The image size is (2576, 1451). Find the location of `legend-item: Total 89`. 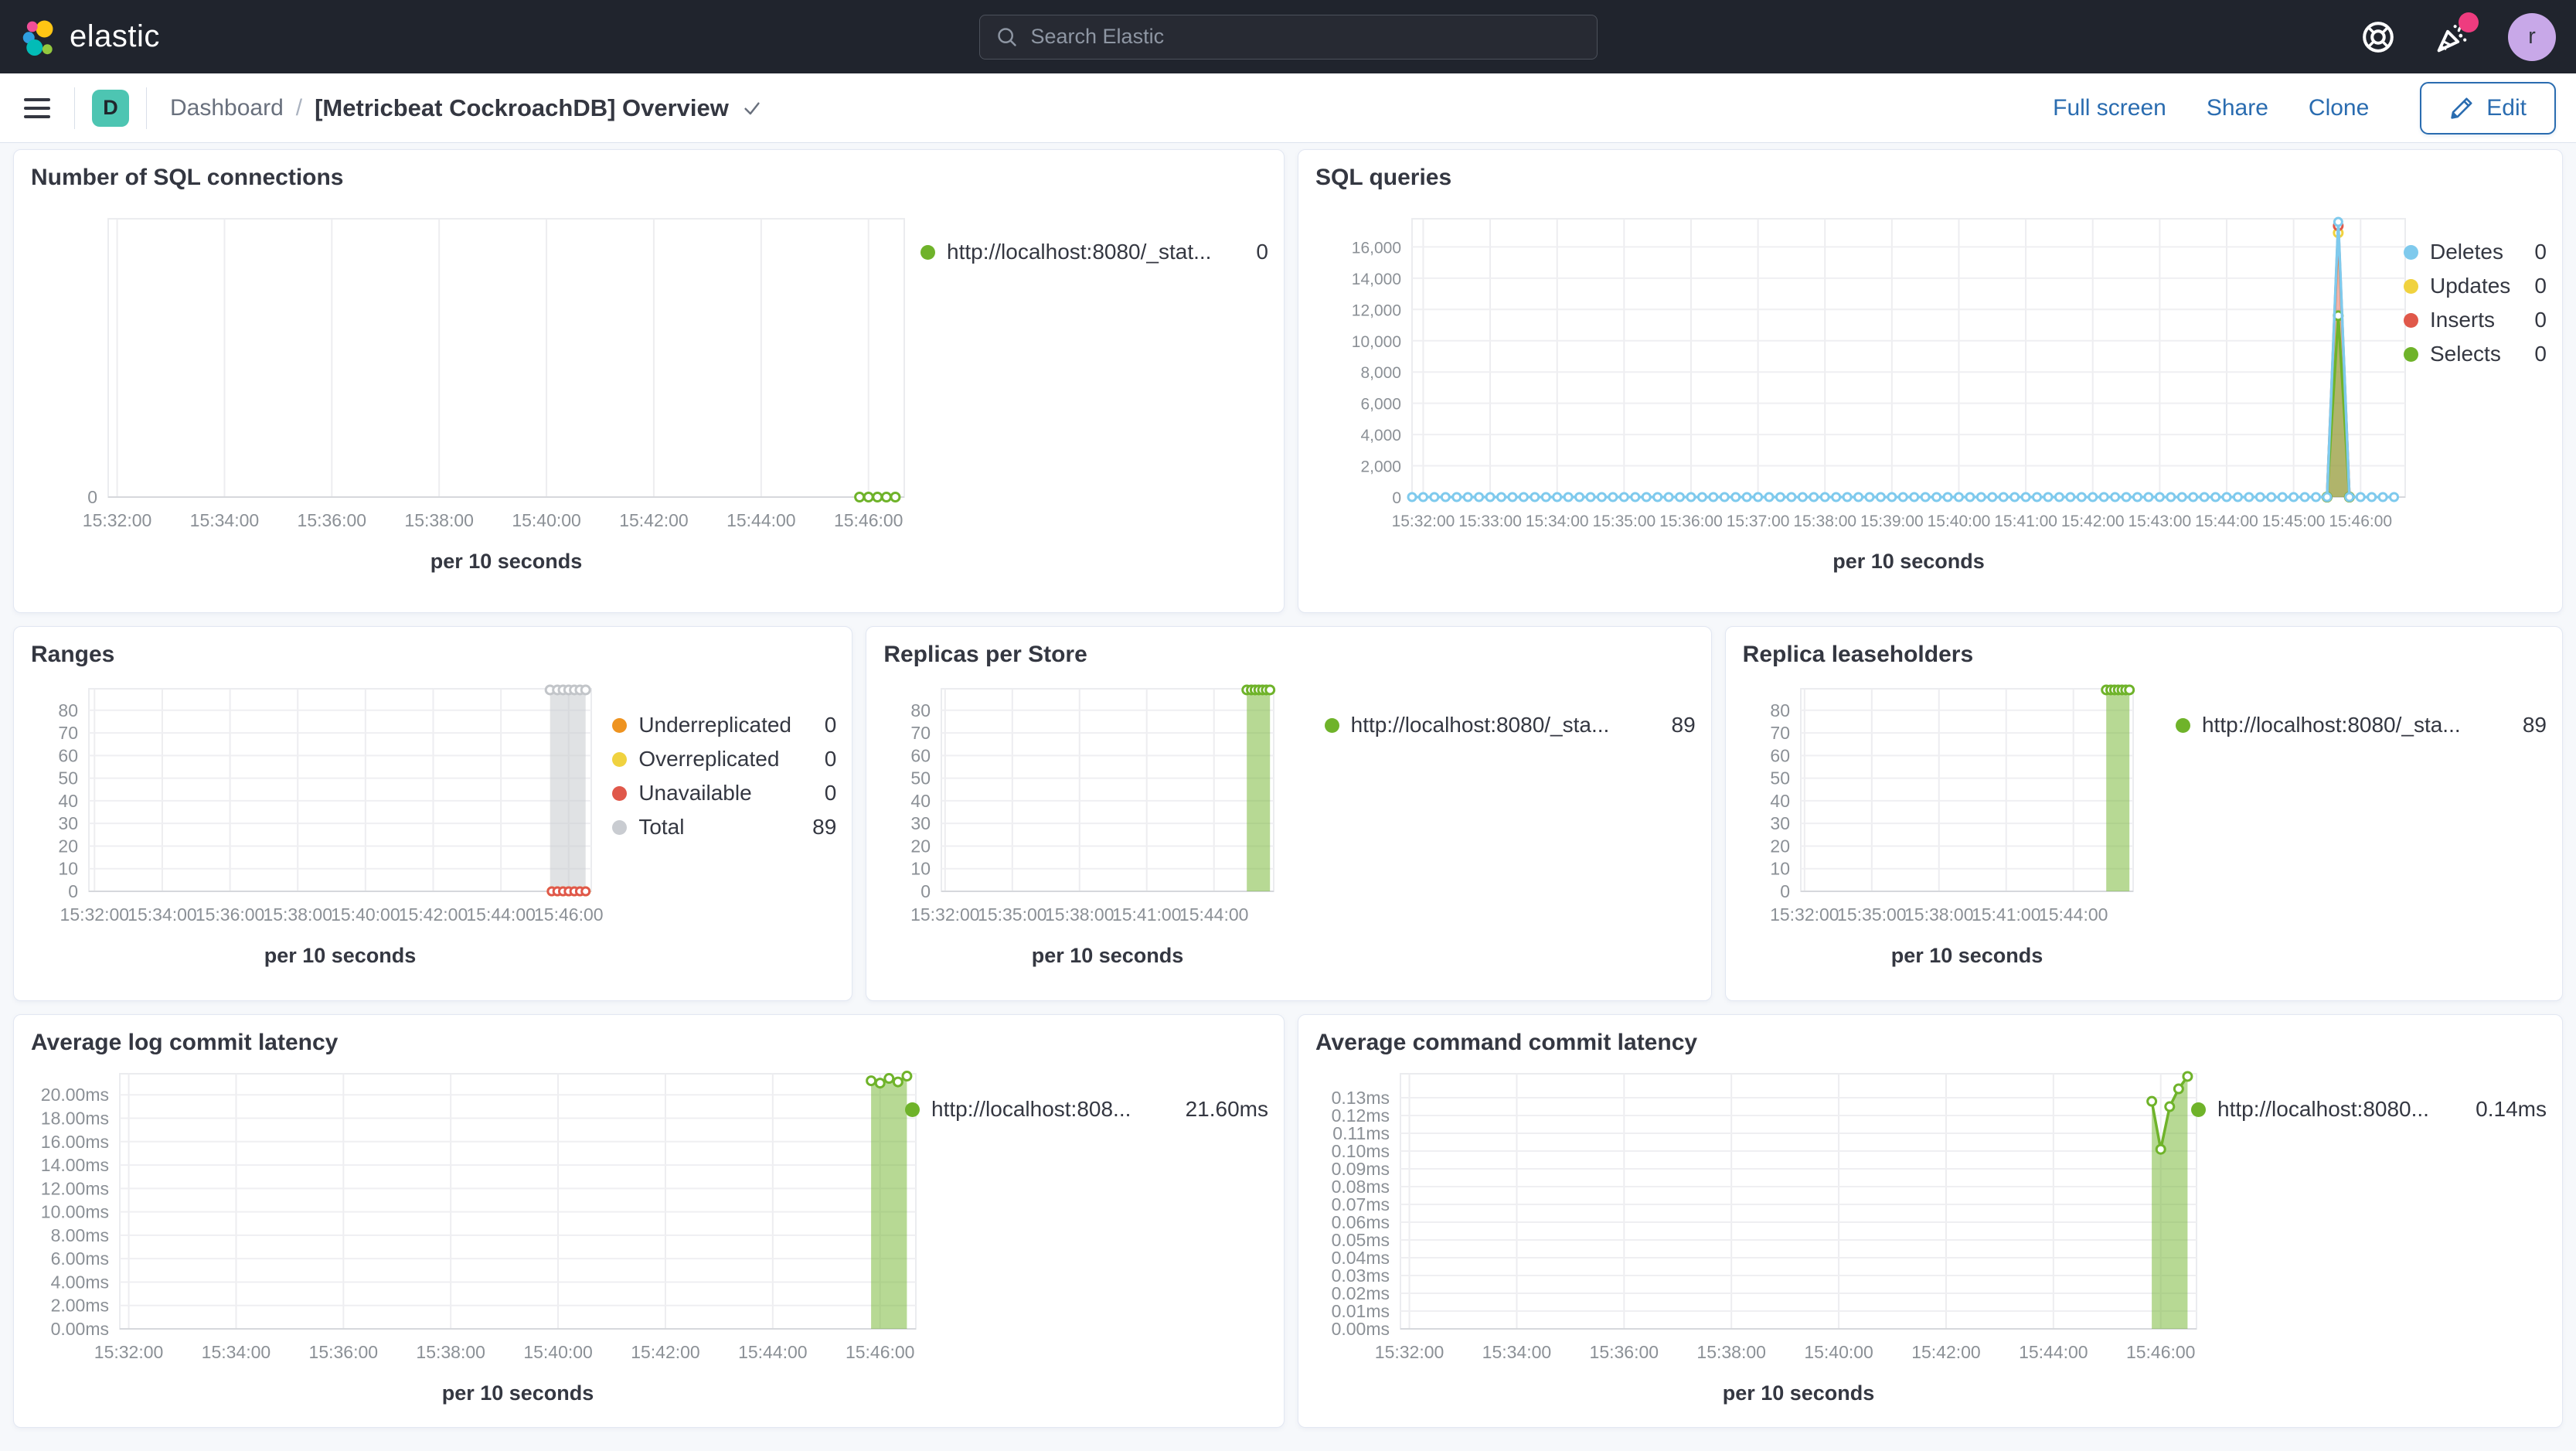

legend-item: Total 89 is located at coordinates (724, 827).